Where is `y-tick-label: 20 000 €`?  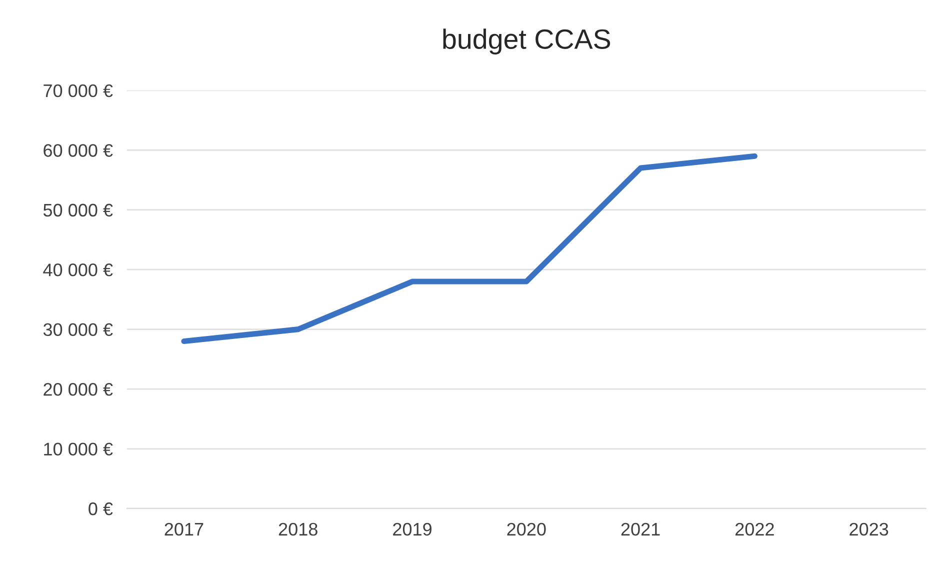 y-tick-label: 20 000 € is located at coordinates (78, 389).